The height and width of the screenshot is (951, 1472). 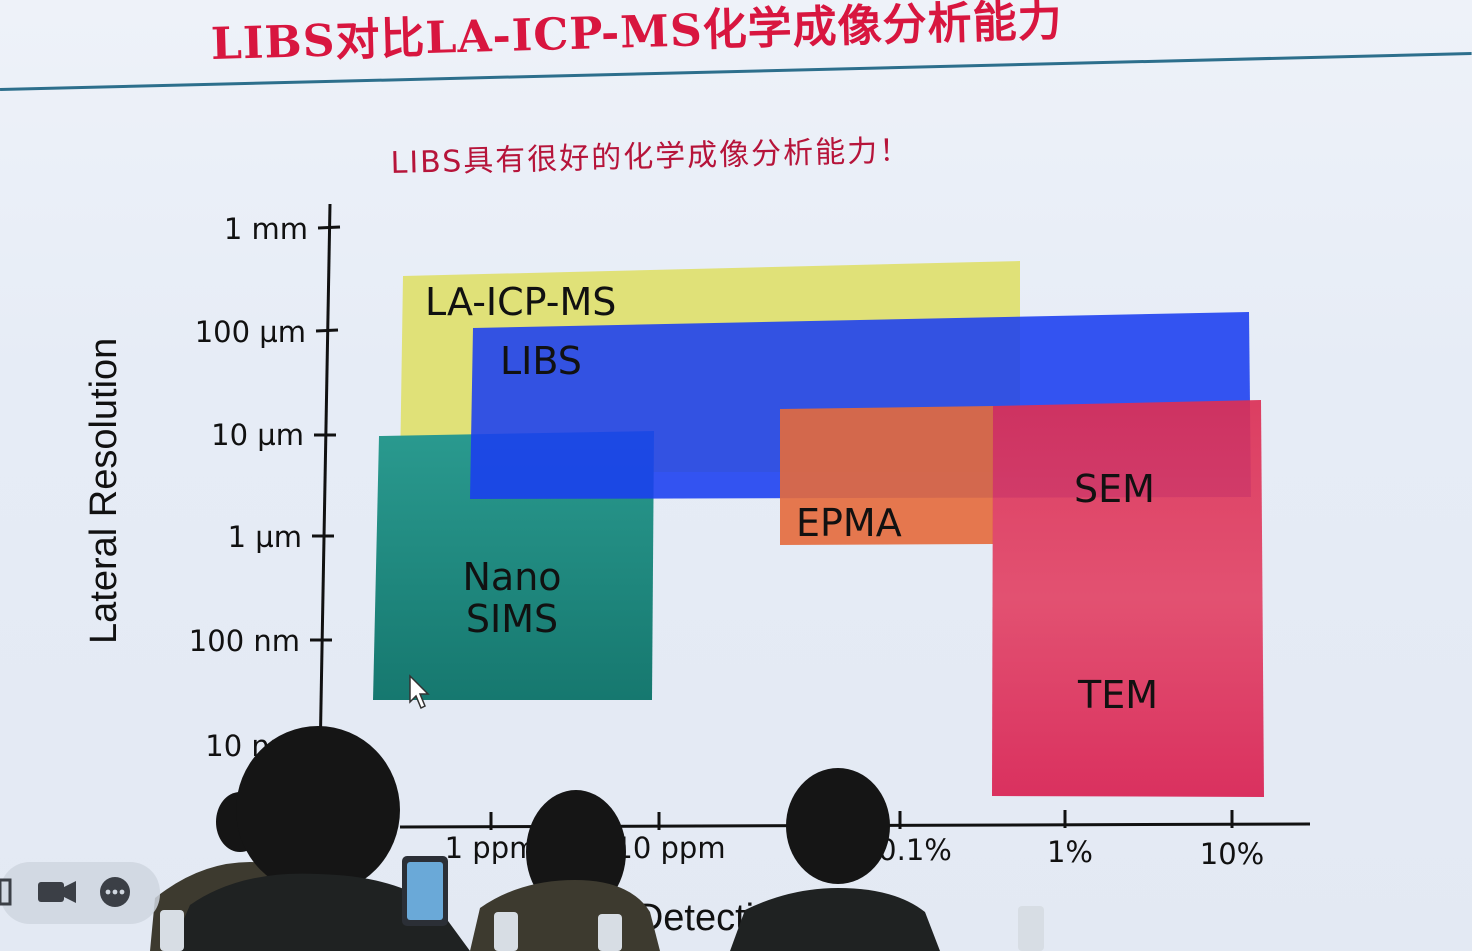 What do you see at coordinates (861, 820) in the screenshot?
I see `x-axis-ticks` at bounding box center [861, 820].